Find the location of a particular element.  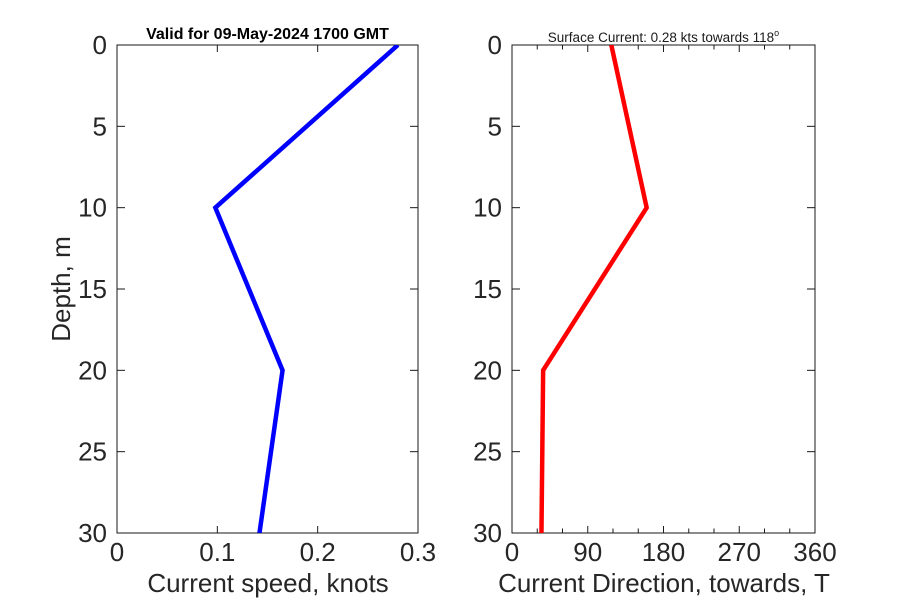

left-plot-title: Valid for 09-May-2024 1700 GMT is located at coordinates (267, 34).